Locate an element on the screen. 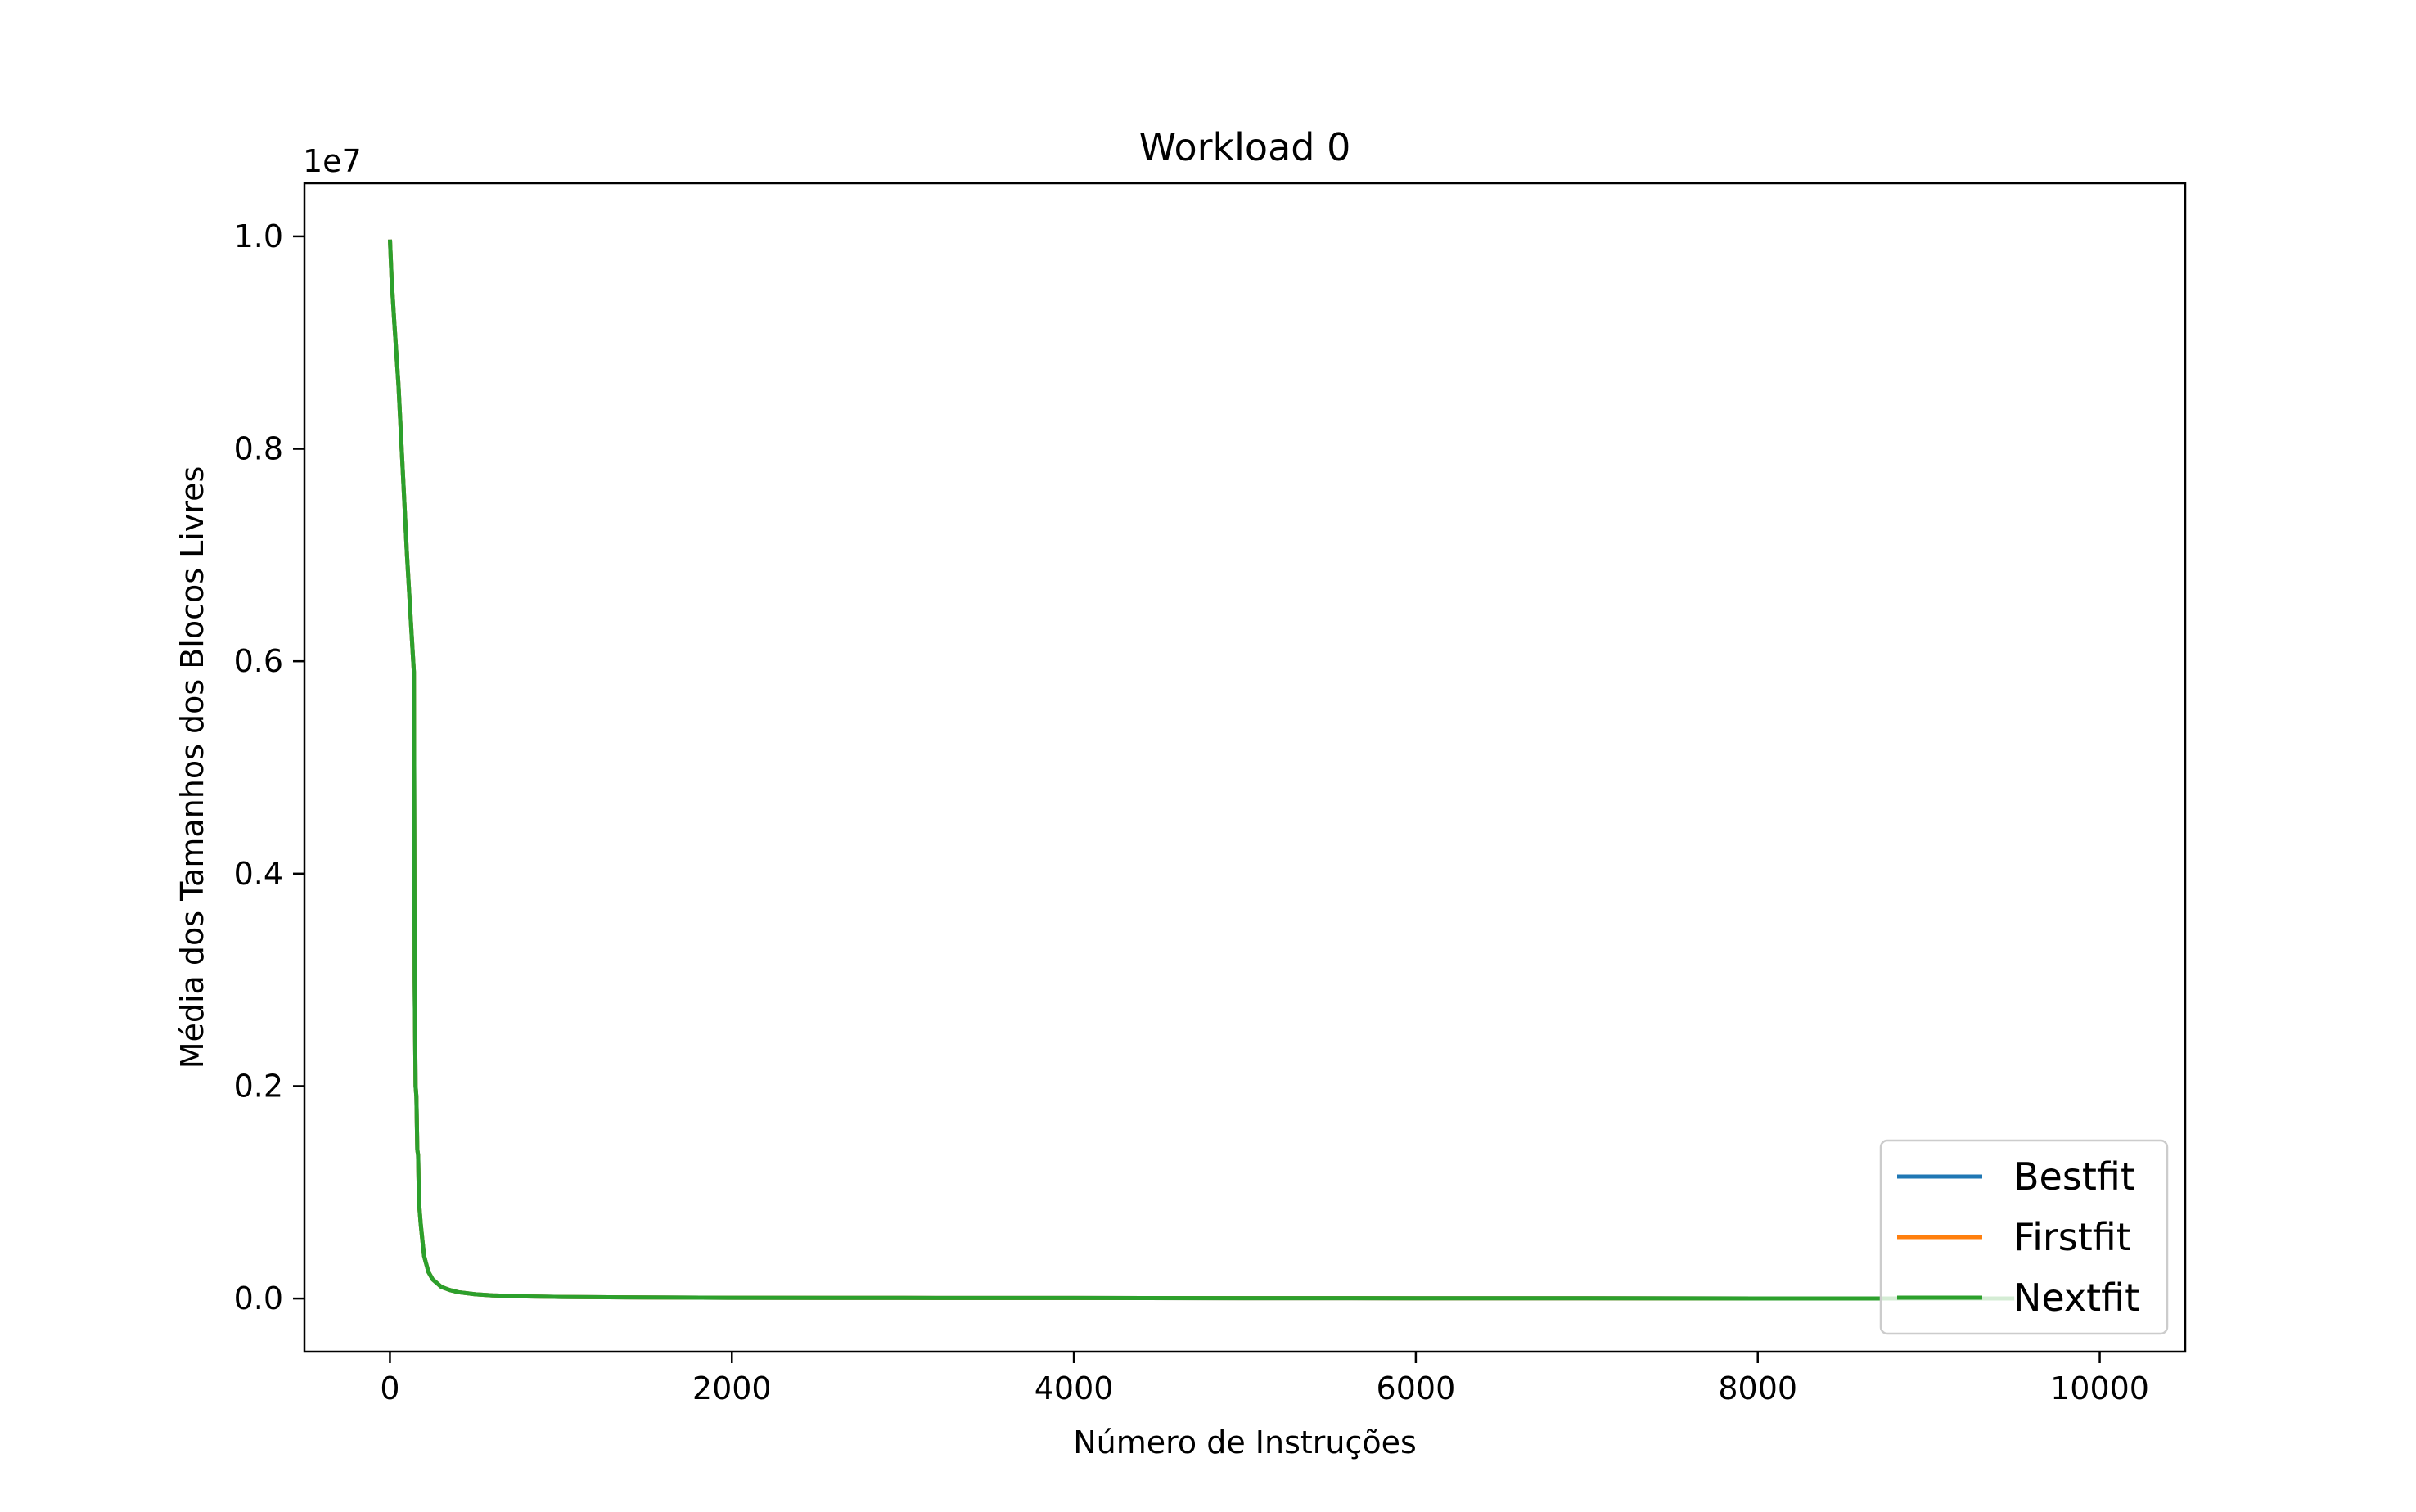 The image size is (2416, 1512). y-tick-label: 0.0 is located at coordinates (258, 1298).